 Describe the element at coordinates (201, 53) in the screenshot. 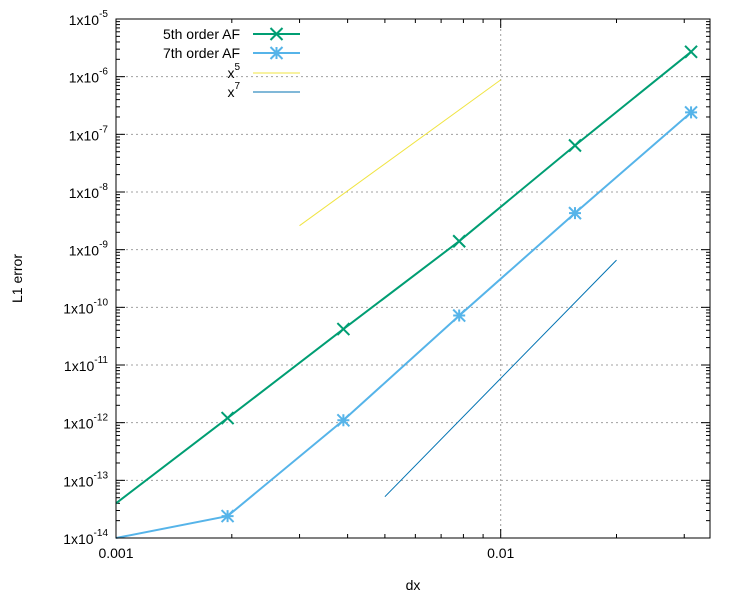

I see `legend-label: 7th order AF` at that location.